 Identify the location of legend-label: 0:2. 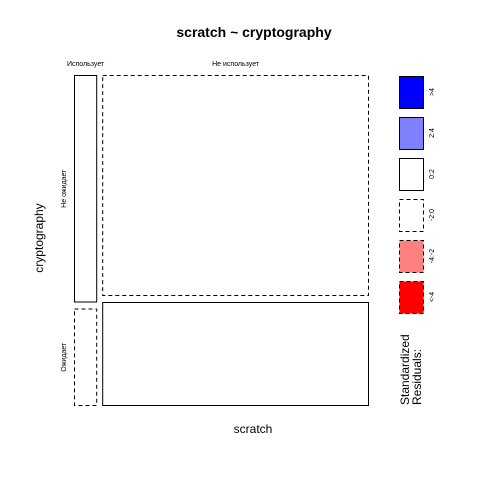
(432, 174).